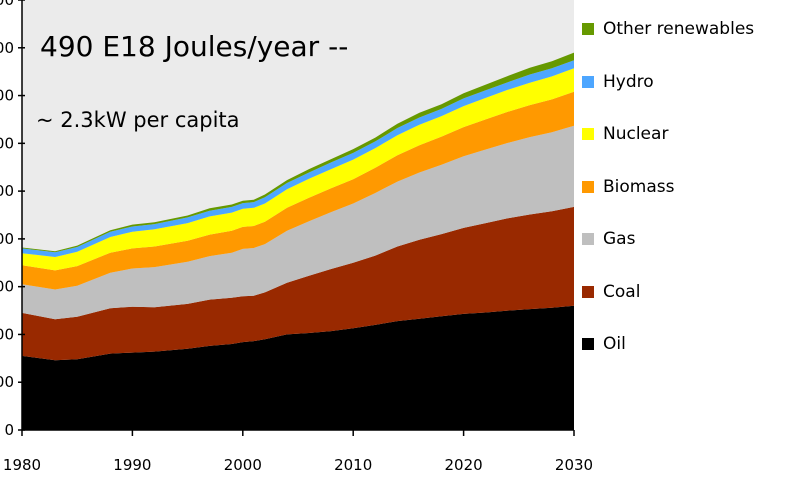  What do you see at coordinates (639, 186) in the screenshot?
I see `legend-label: Biomass` at bounding box center [639, 186].